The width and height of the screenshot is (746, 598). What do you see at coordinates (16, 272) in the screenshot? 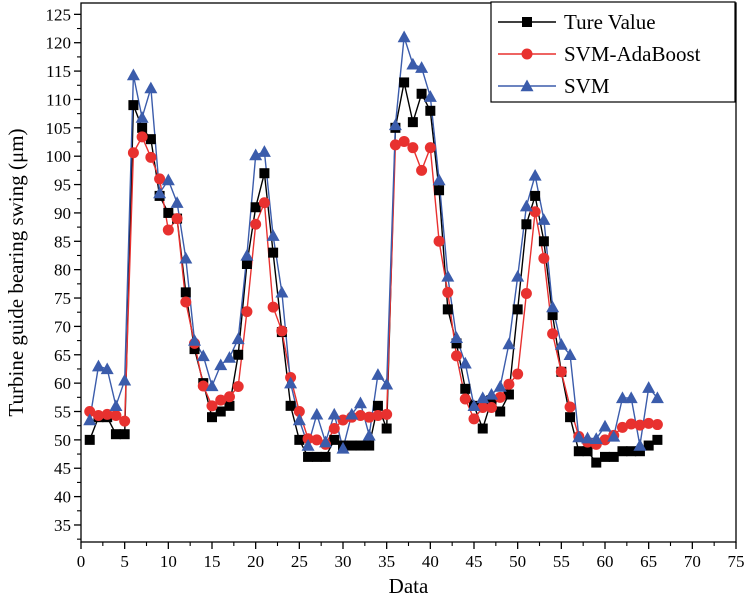
I see `y-axis-title: Turbine guide bearing swing (μm)` at bounding box center [16, 272].